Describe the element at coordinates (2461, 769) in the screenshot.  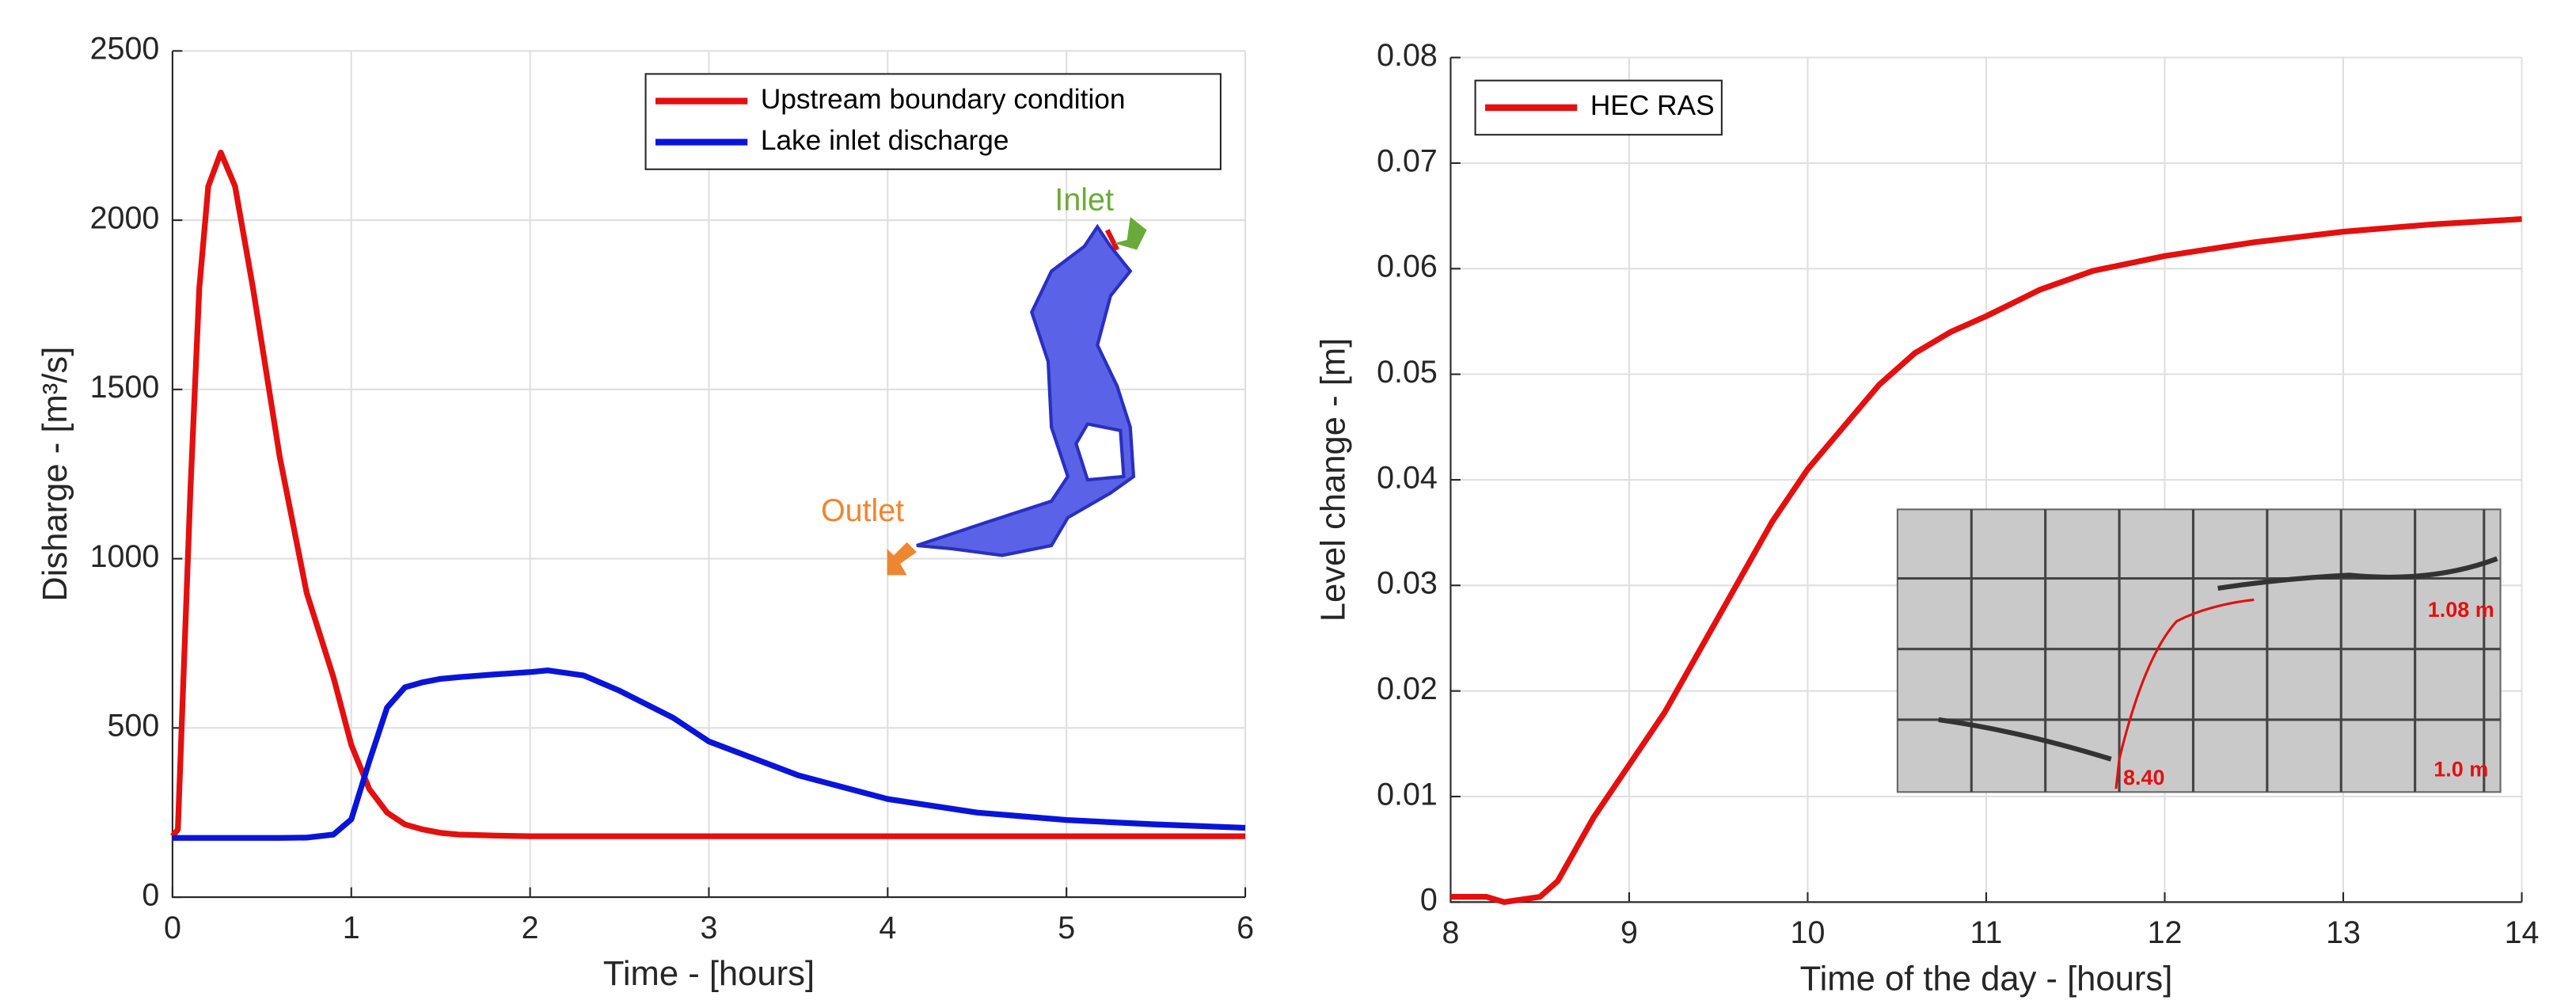
I see `annotation: 1.0 m` at that location.